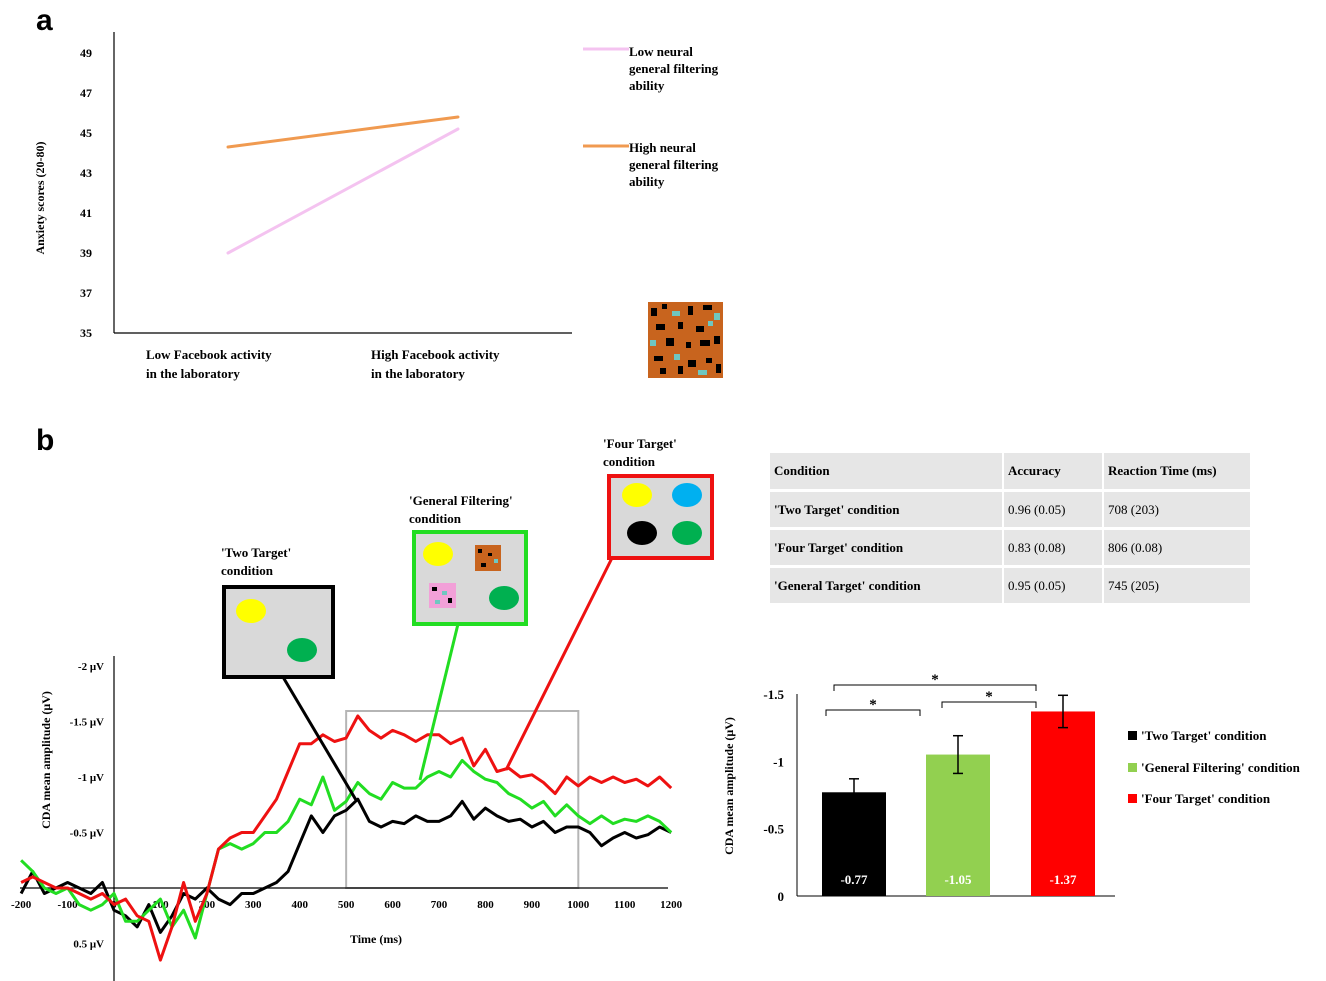  What do you see at coordinates (346, 905) in the screenshot?
I see `x-tick-label: 500` at bounding box center [346, 905].